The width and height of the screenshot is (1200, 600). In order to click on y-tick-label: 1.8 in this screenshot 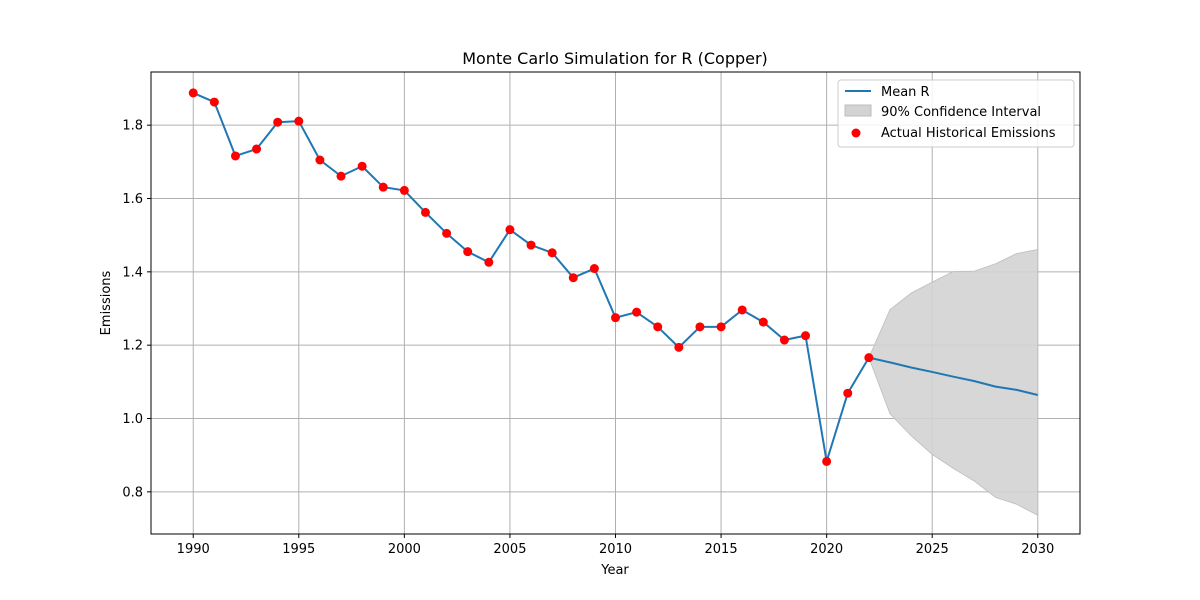, I will do `click(132, 126)`.